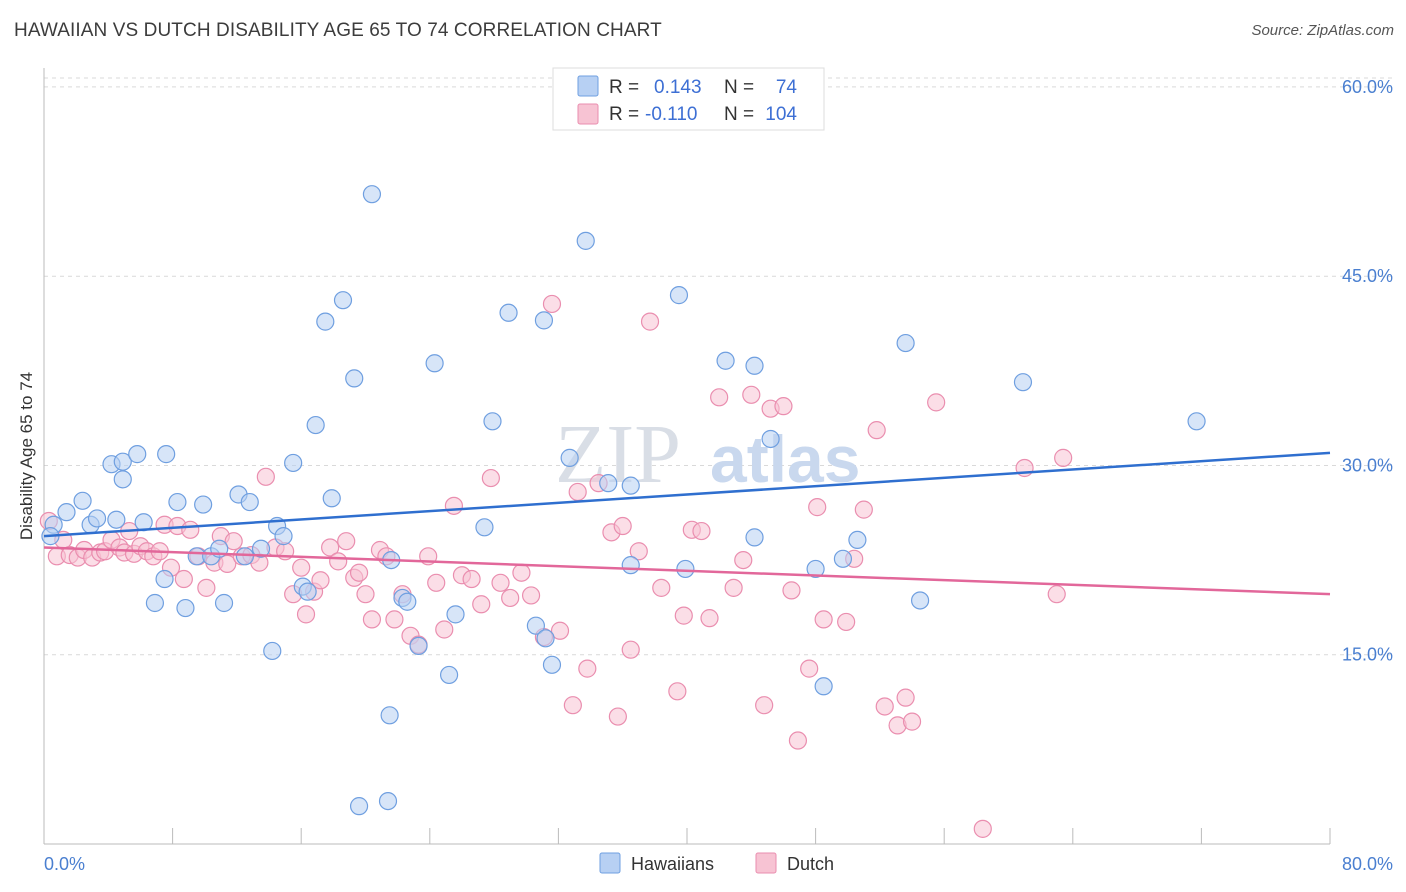 The image size is (1406, 892). I want to click on y-tick-label: 30.0%, so click(1367, 465).